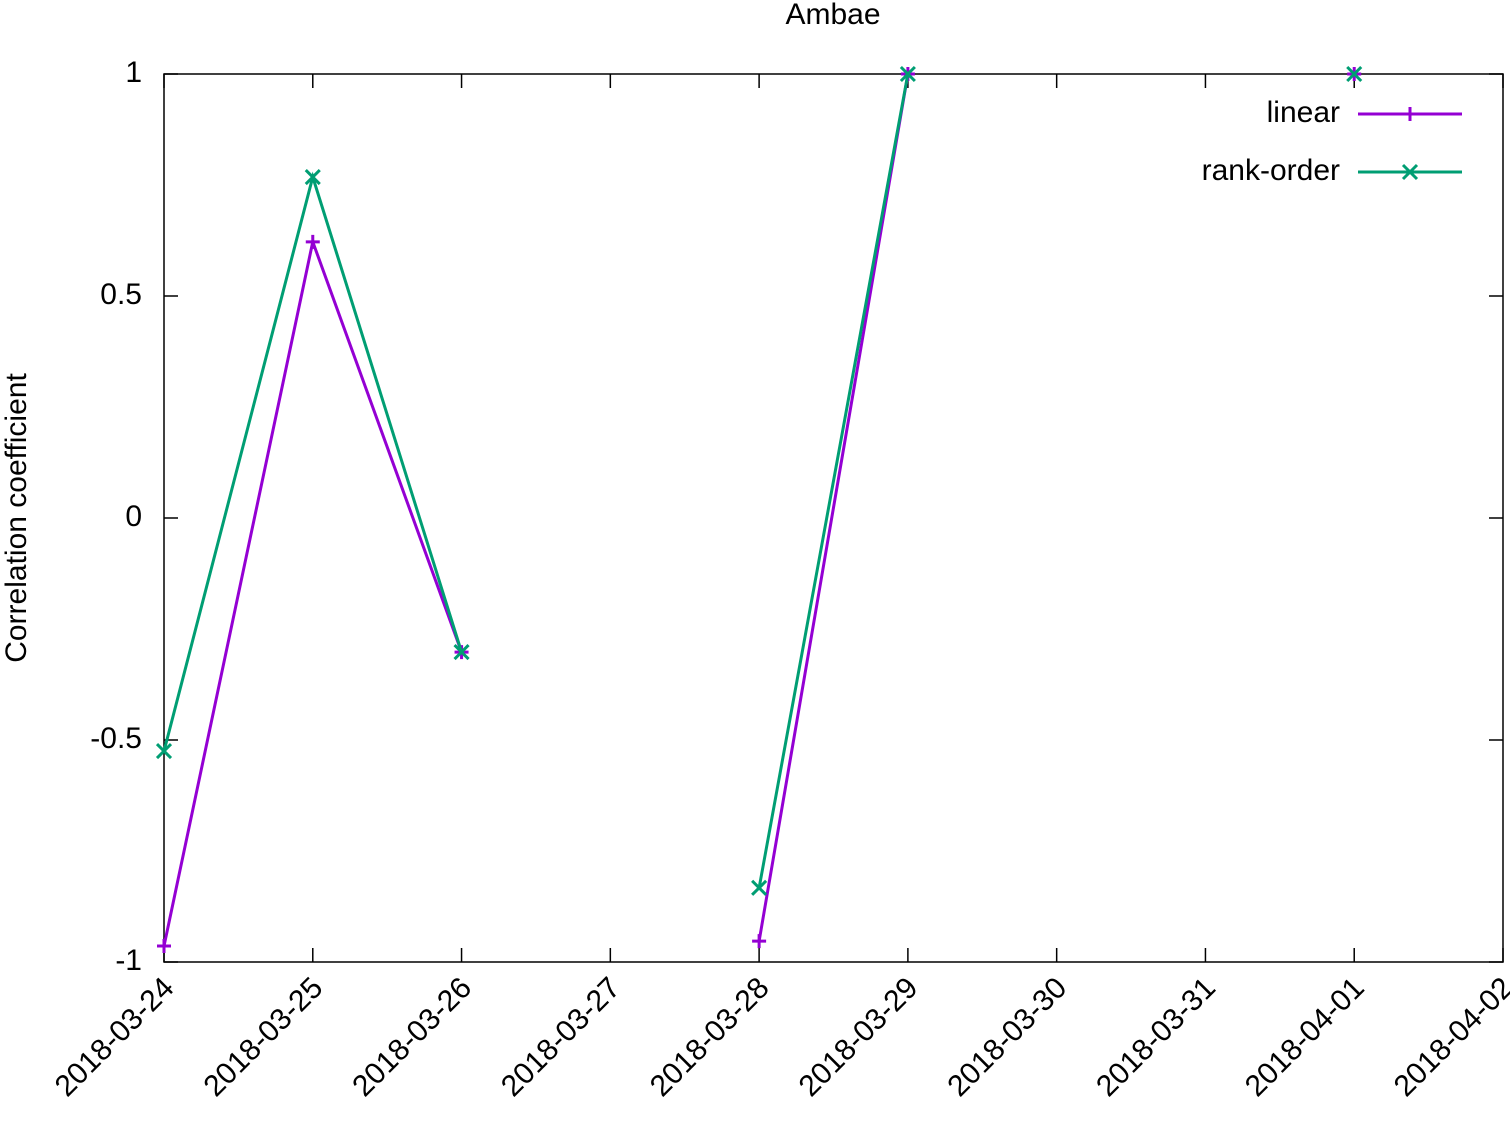 The image size is (1510, 1126). I want to click on x-tick-label: 2018-04-02, so click(1449, 1037).